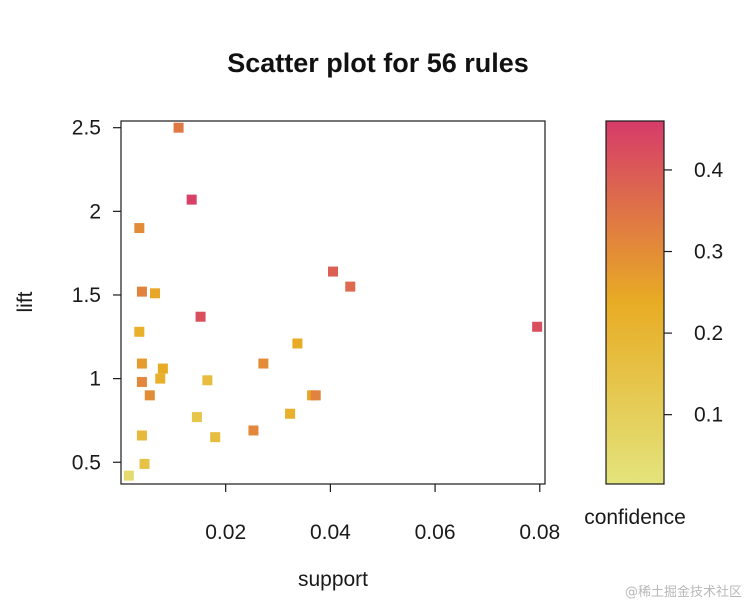 The image size is (756, 606). What do you see at coordinates (225, 532) in the screenshot?
I see `x-tick-label: 0.02` at bounding box center [225, 532].